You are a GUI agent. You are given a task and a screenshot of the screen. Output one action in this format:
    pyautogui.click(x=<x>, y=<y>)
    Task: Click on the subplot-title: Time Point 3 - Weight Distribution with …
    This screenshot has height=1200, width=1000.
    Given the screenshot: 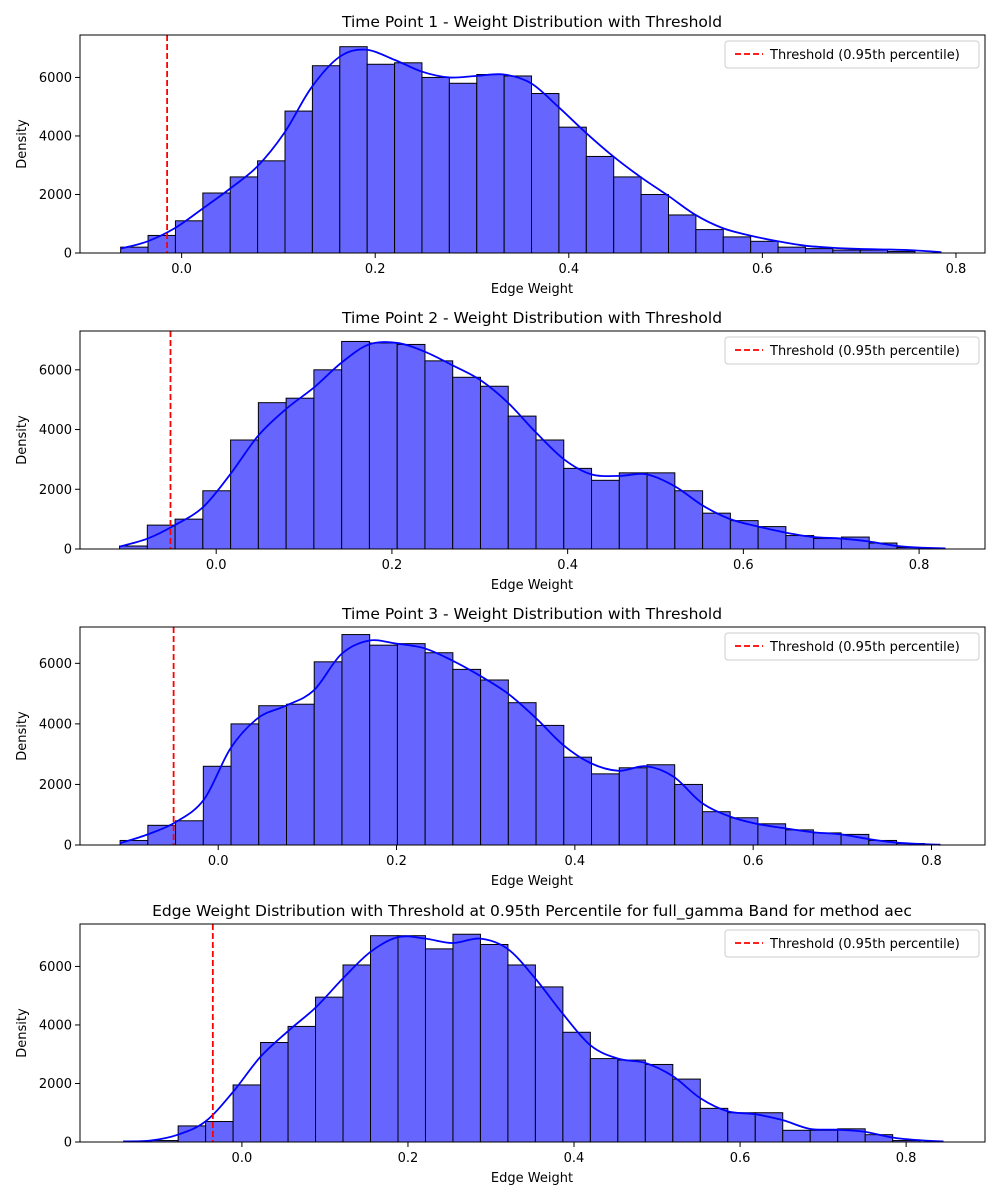 What is the action you would take?
    pyautogui.click(x=531, y=614)
    